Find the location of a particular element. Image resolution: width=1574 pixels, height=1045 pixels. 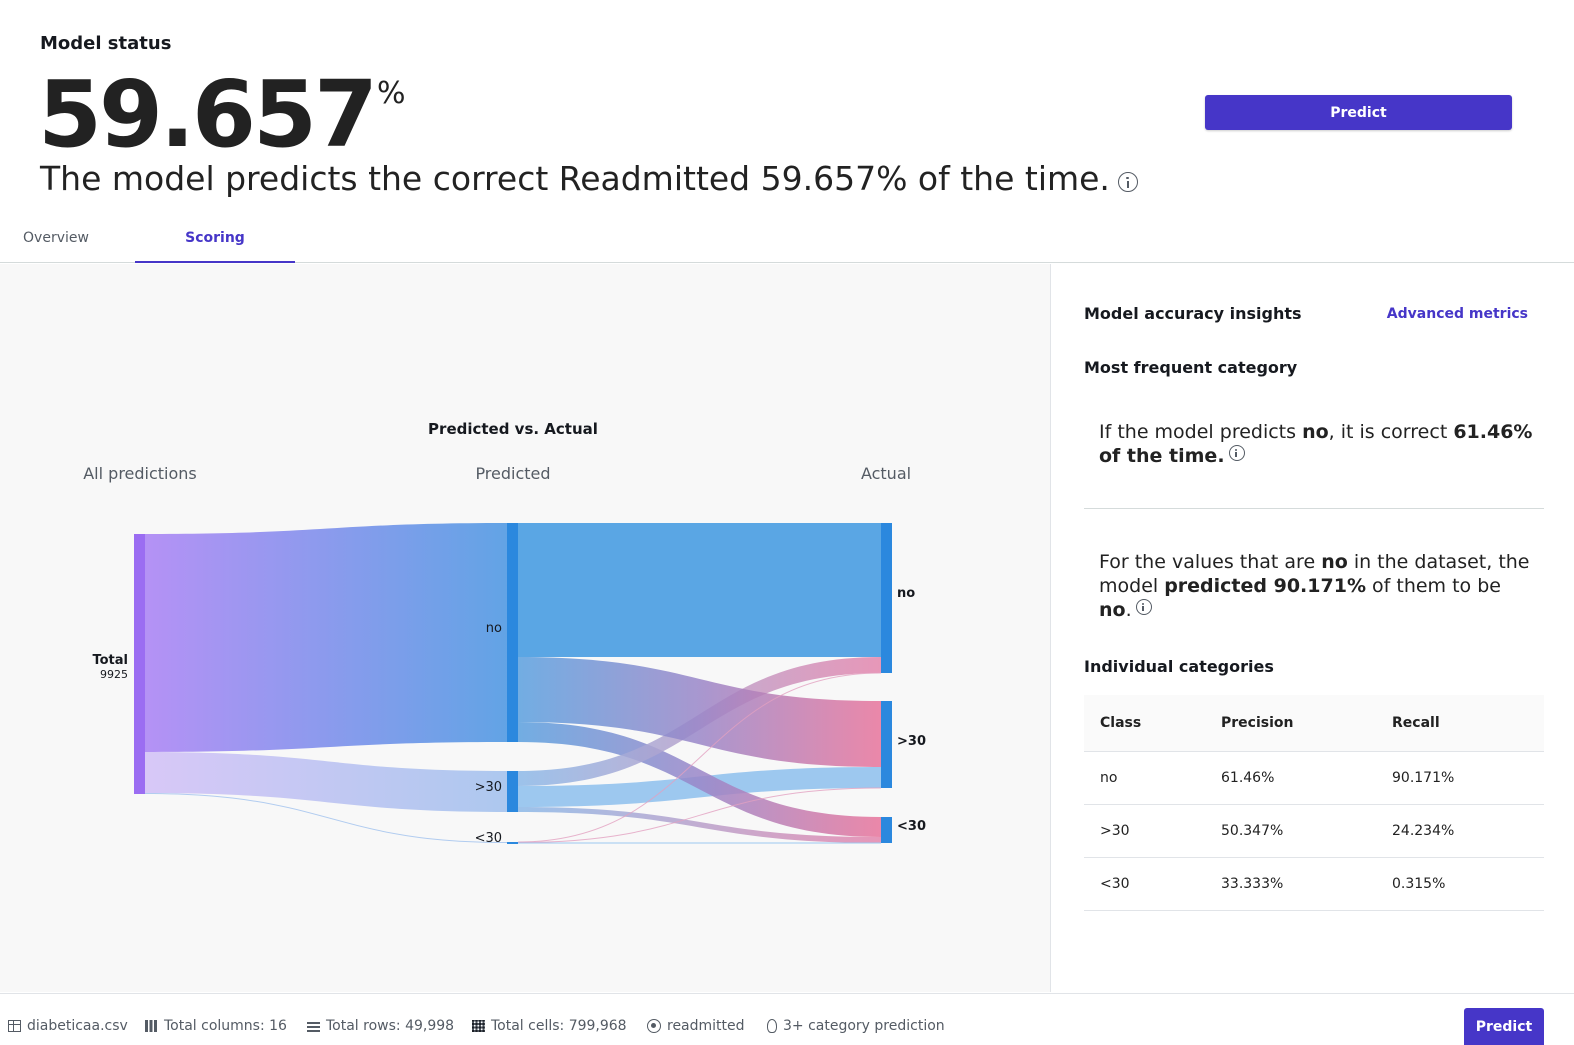

tab-scoring: Scoring is located at coordinates (215, 239).